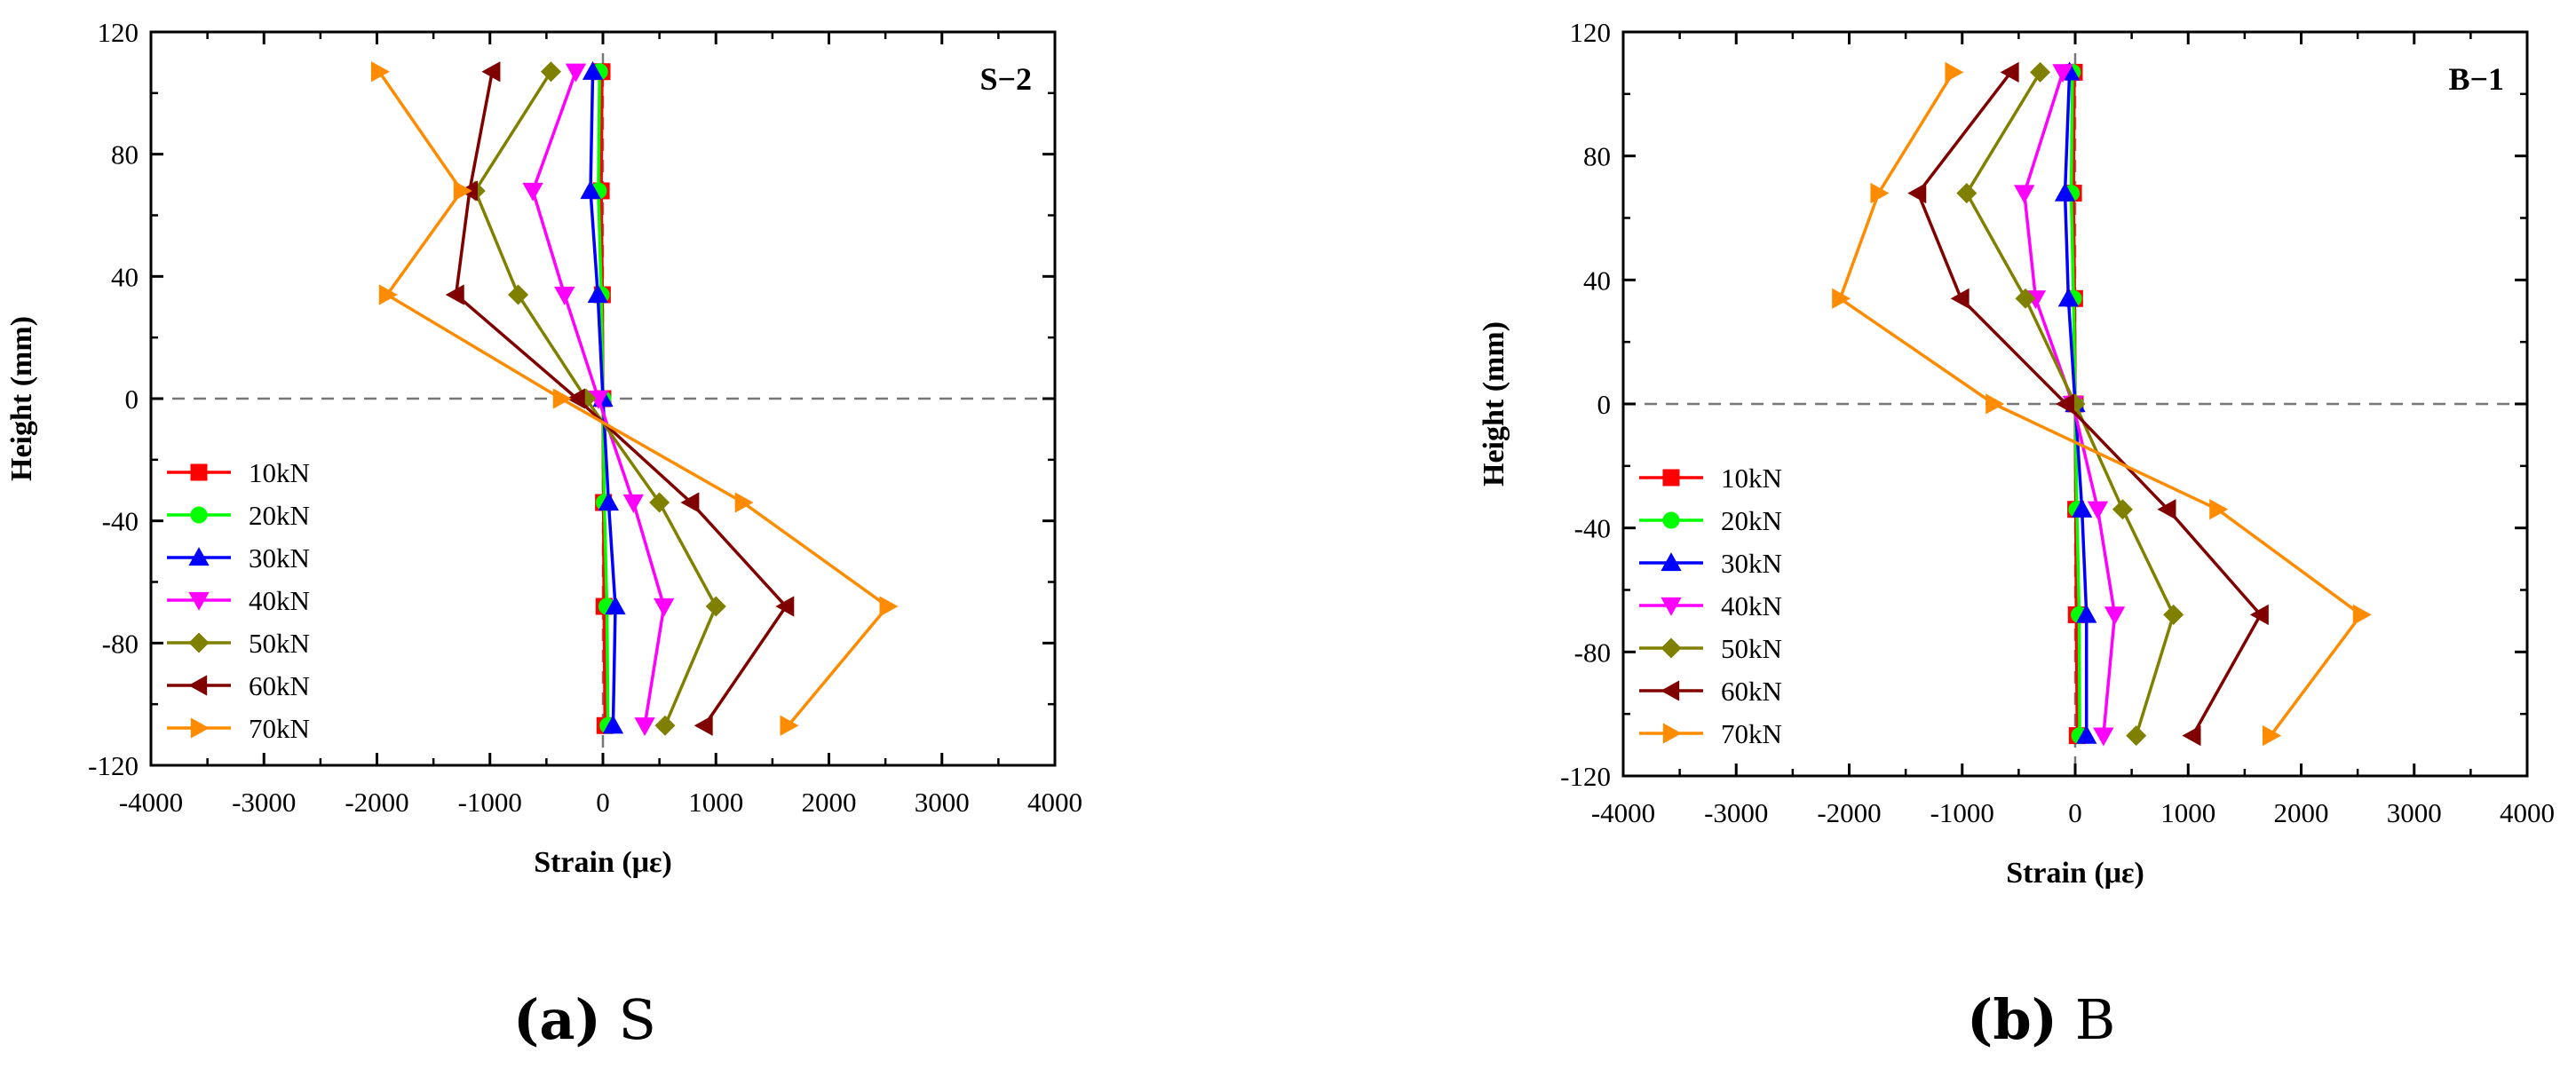  Describe the element at coordinates (22, 398) in the screenshot. I see `y-axis-title: Height (mm)` at that location.